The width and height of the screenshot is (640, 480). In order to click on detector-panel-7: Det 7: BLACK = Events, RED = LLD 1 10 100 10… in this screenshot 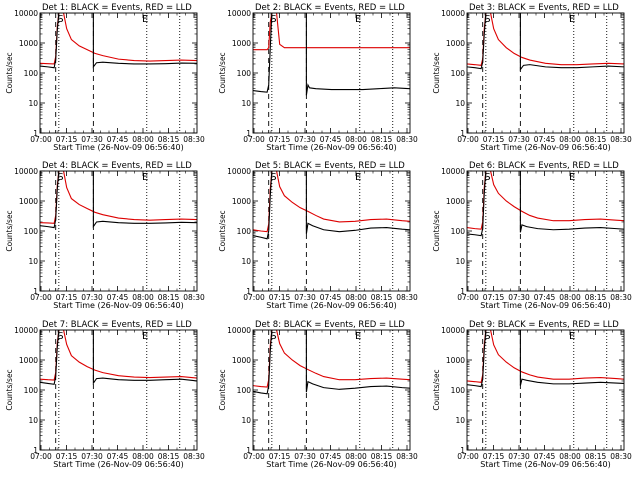, I will do `click(105, 394)`.